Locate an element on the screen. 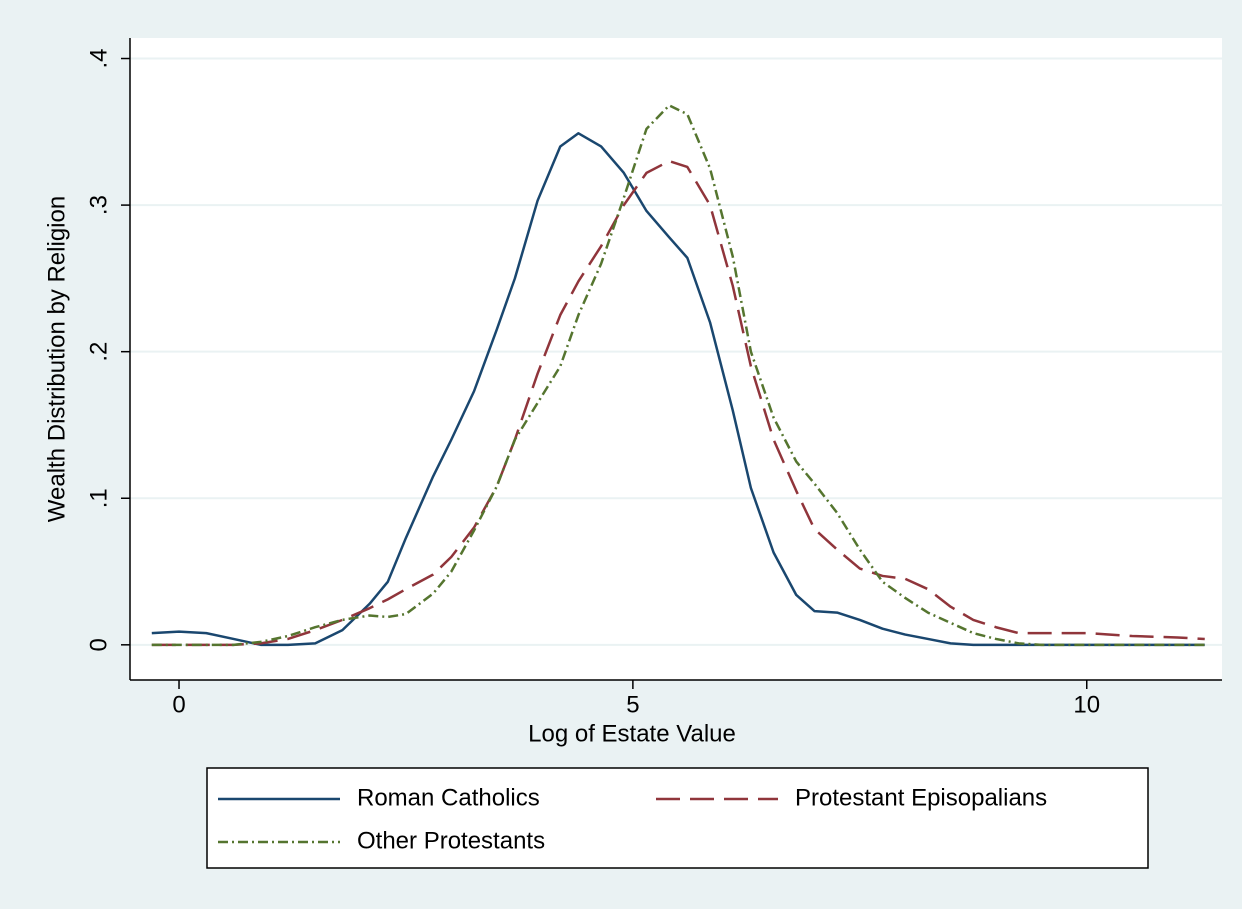 The image size is (1242, 909). y-axis-title: Wealth Distribution by Religion is located at coordinates (56, 359).